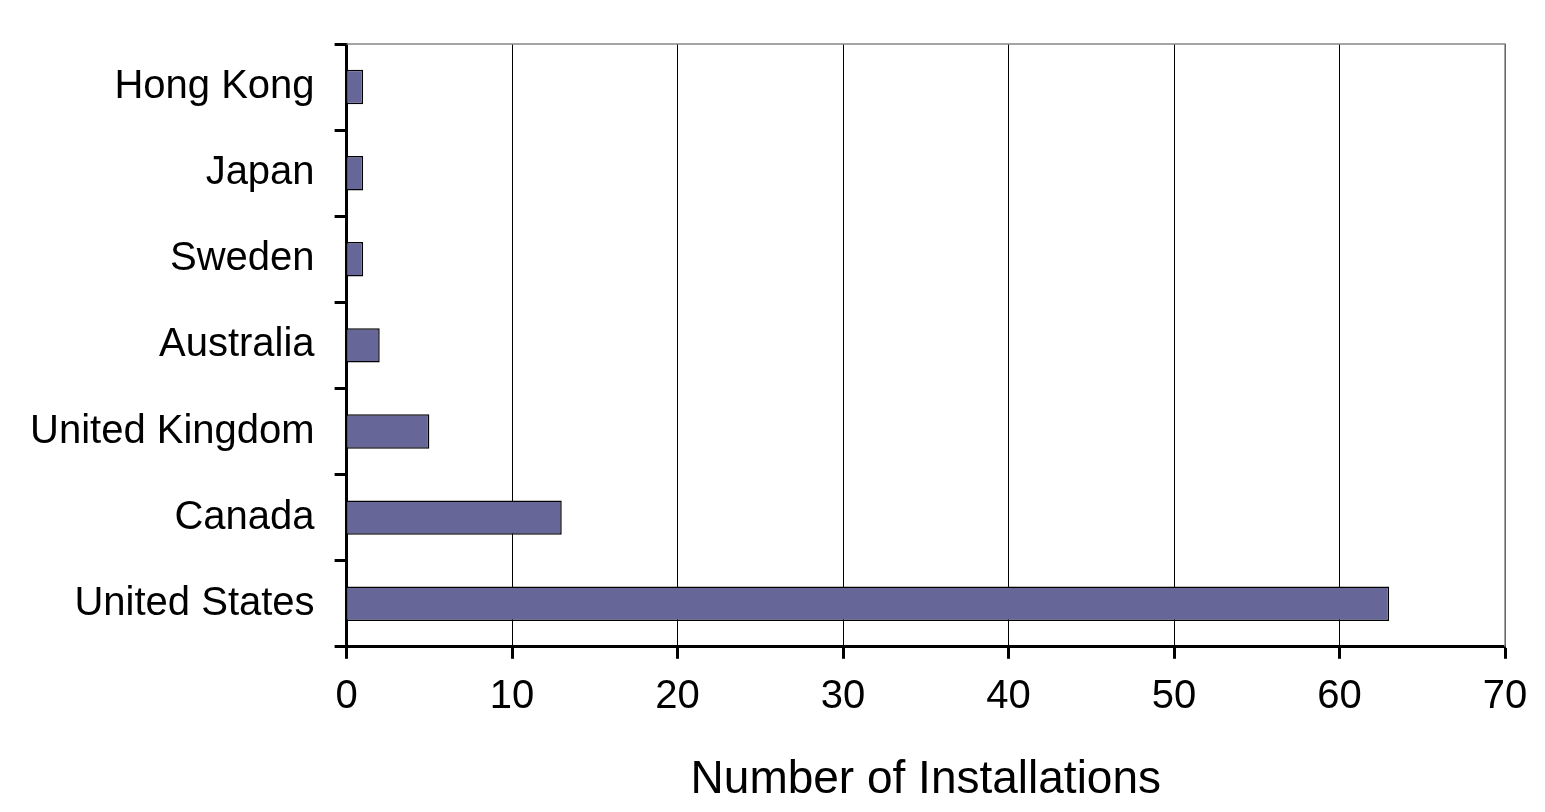 The image size is (1545, 812). I want to click on y-tick-label: Canada, so click(245, 514).